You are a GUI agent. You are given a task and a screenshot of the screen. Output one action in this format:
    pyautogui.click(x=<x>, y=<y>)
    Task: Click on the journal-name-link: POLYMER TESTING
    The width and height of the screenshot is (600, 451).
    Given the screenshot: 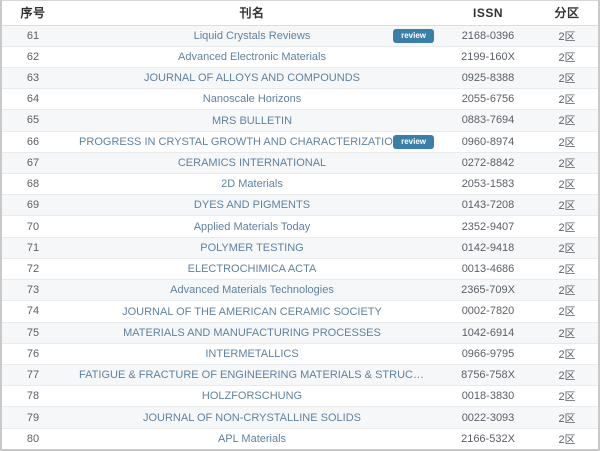 What is the action you would take?
    pyautogui.click(x=252, y=247)
    